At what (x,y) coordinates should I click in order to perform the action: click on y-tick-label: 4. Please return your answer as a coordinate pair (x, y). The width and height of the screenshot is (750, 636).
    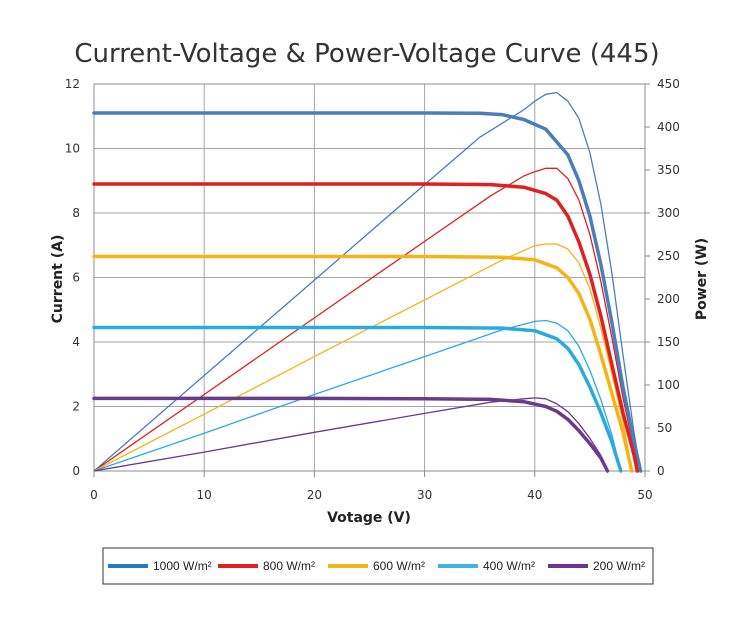
    Looking at the image, I should click on (76, 342).